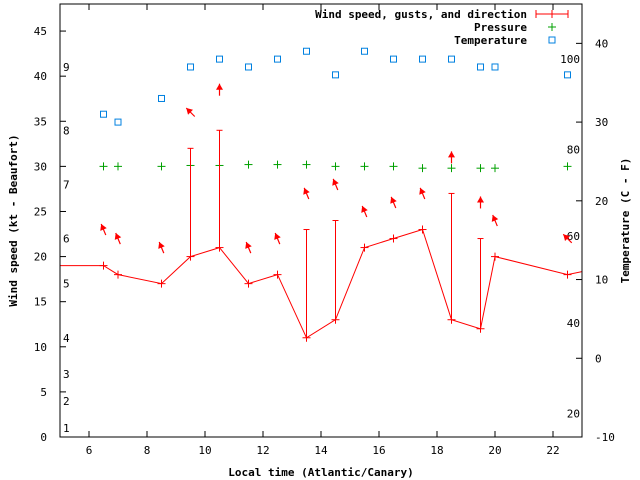 Image resolution: width=640 pixels, height=480 pixels. What do you see at coordinates (494, 450) in the screenshot?
I see `x-tick-label: 20` at bounding box center [494, 450].